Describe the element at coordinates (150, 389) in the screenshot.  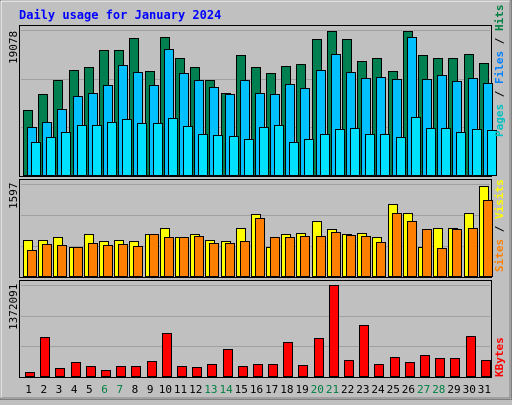
I see `day-label-9: 9` at that location.